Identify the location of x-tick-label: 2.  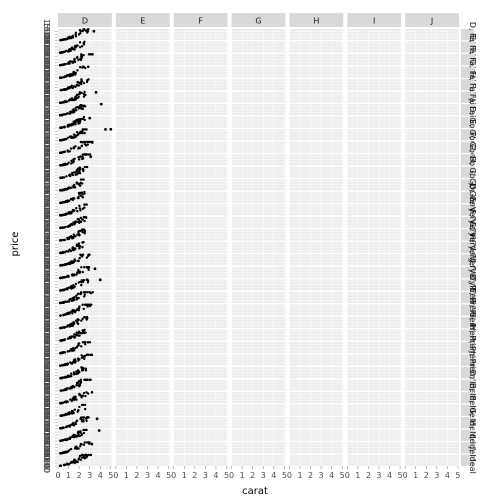
(368, 475).